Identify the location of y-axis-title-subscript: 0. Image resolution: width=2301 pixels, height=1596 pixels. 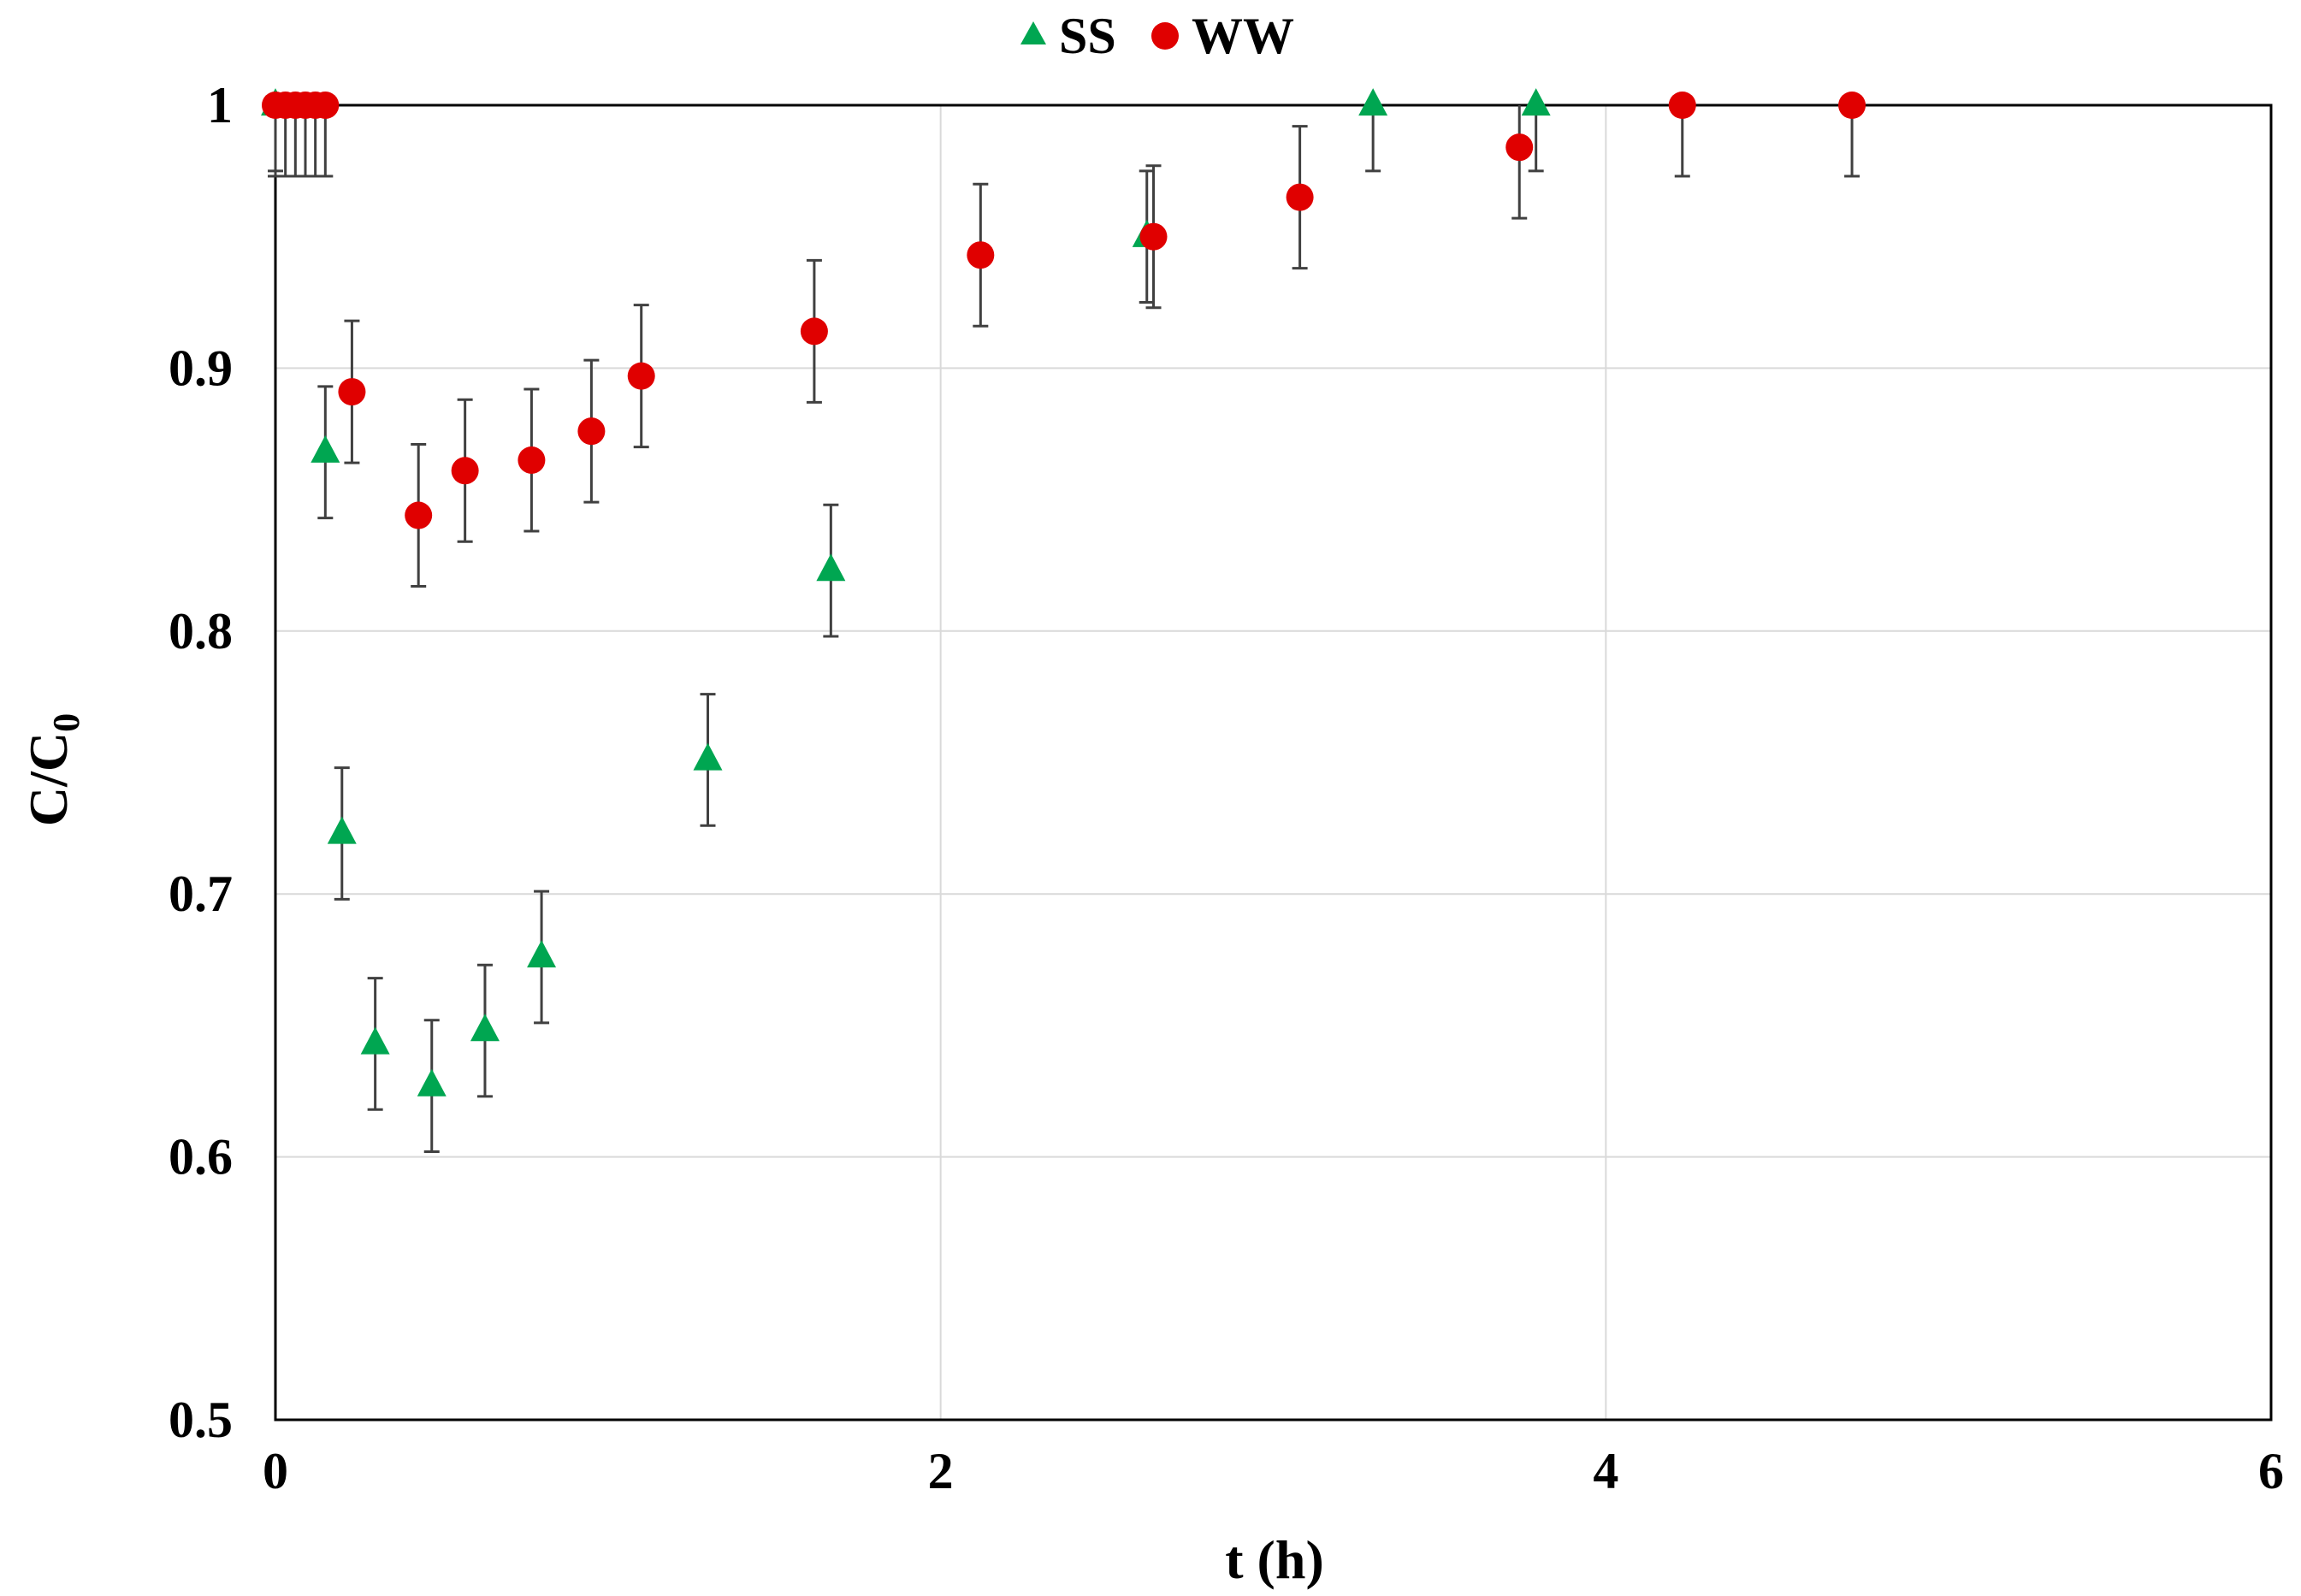
(66, 722).